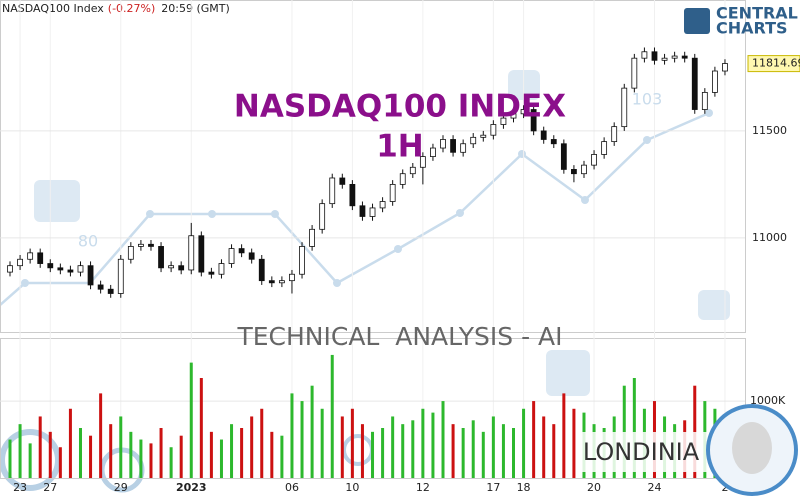  Describe the element at coordinates (752, 28) in the screenshot. I see `logo-text: CHARTS` at that location.